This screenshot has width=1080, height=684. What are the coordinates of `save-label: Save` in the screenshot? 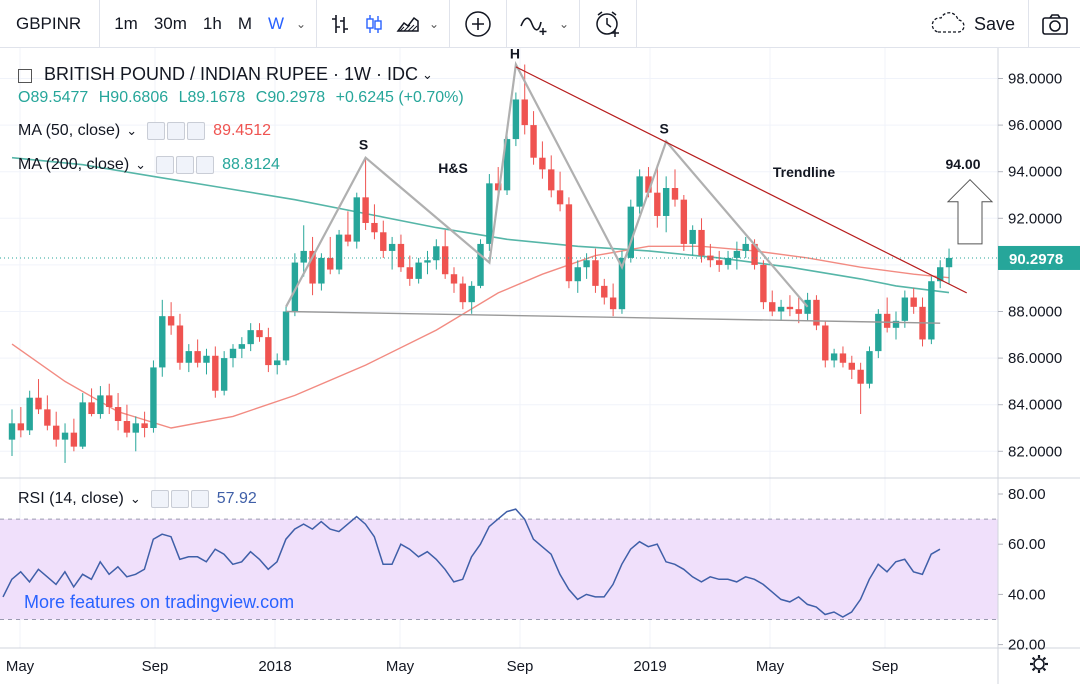 It's located at (995, 23).